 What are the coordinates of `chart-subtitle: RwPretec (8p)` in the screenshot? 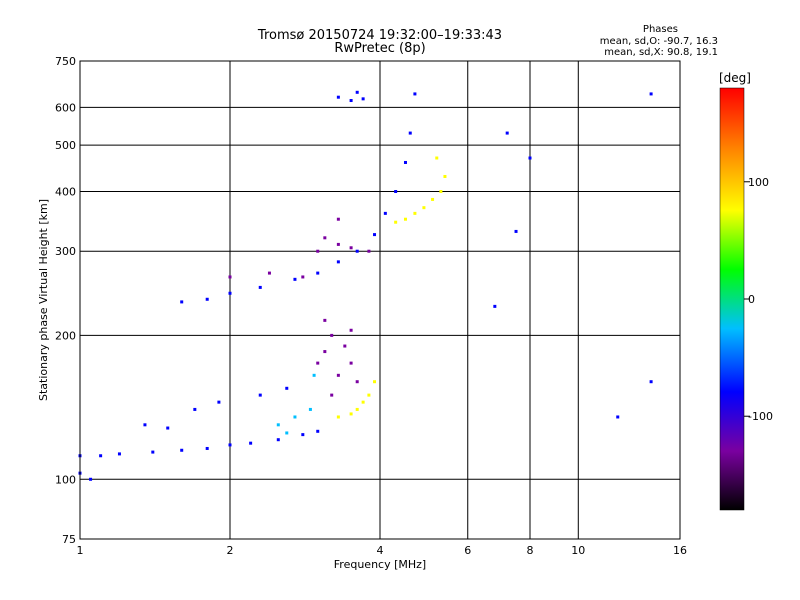 It's located at (380, 48).